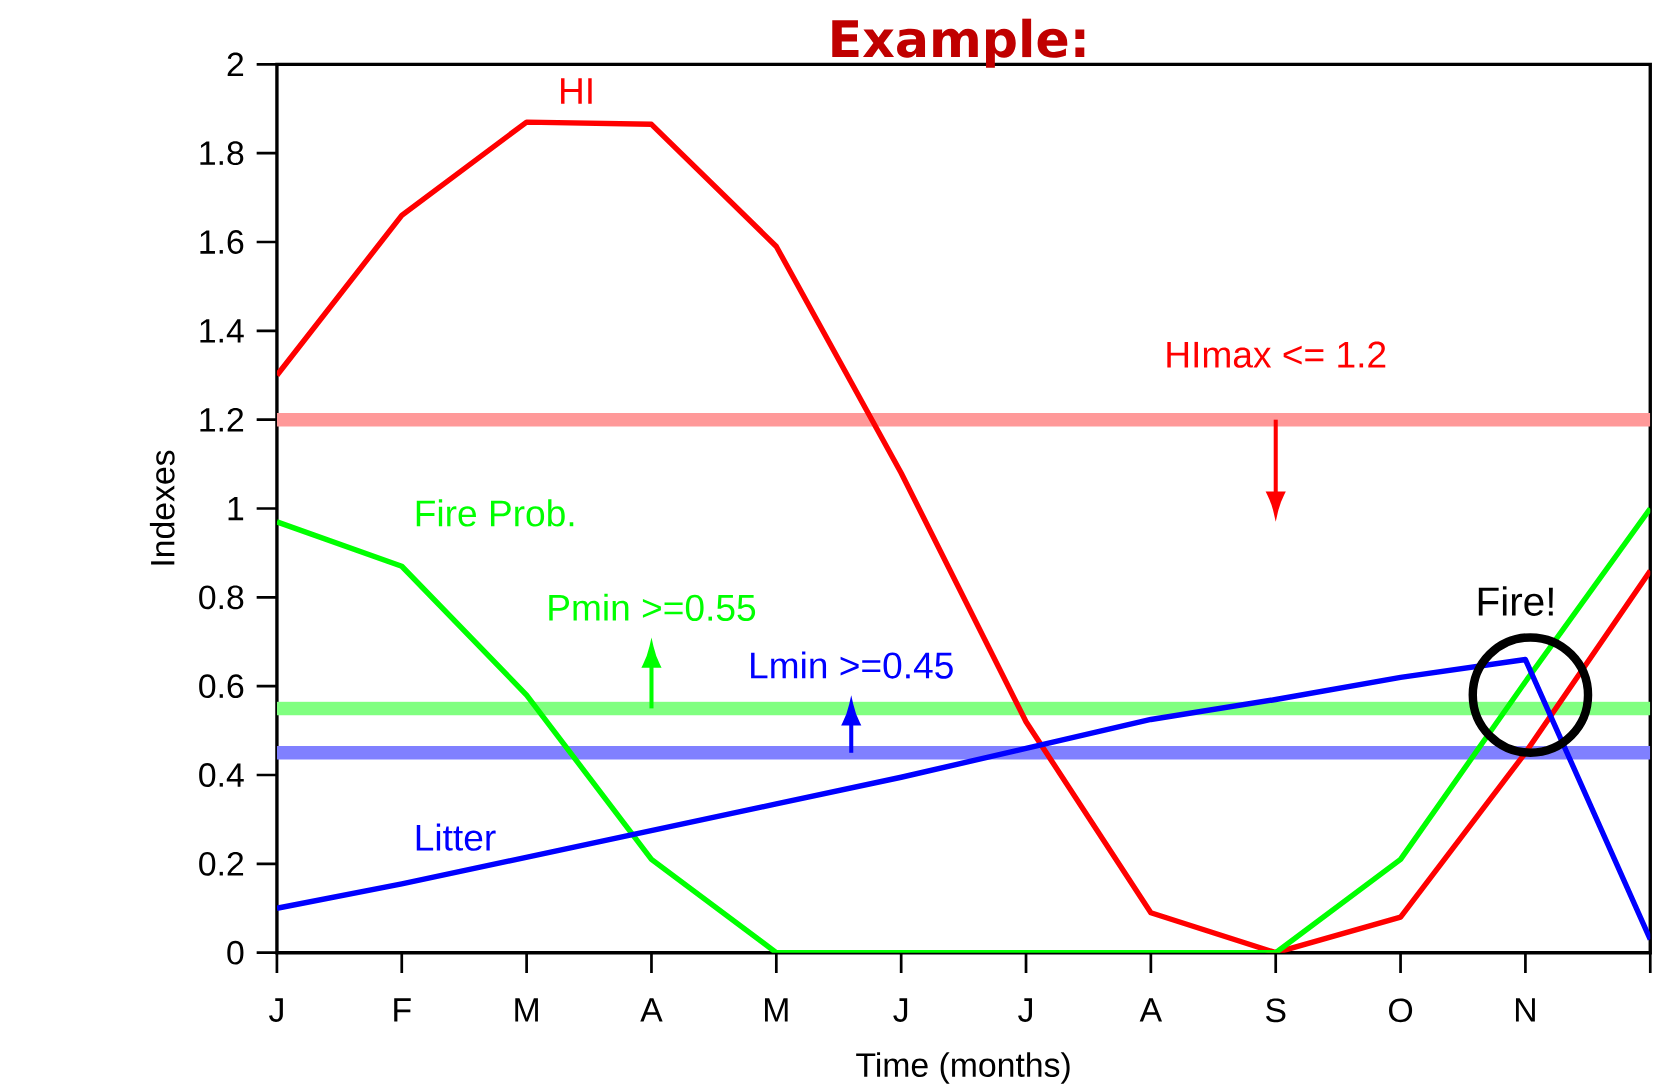 The height and width of the screenshot is (1092, 1656). I want to click on x-axis-title: Time (months), so click(963, 1068).